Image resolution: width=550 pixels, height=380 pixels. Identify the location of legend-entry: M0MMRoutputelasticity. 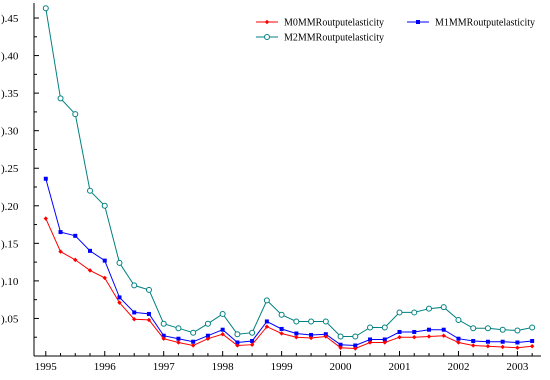
(320, 23).